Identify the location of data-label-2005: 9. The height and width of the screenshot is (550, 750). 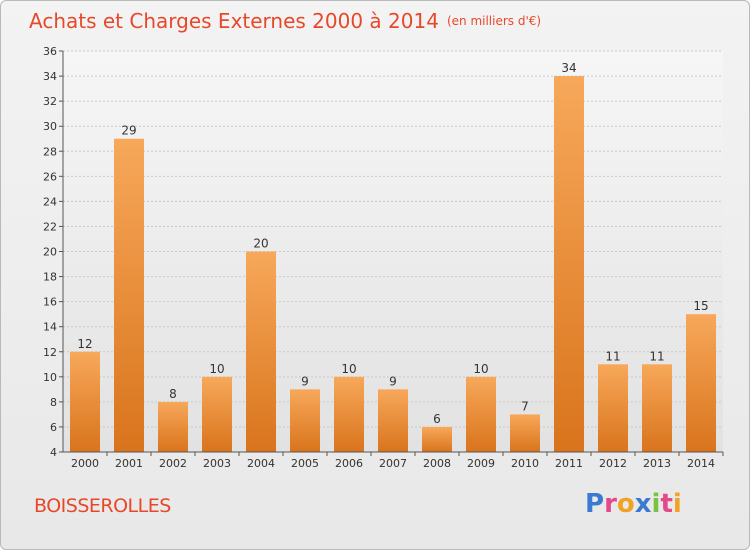
(305, 381).